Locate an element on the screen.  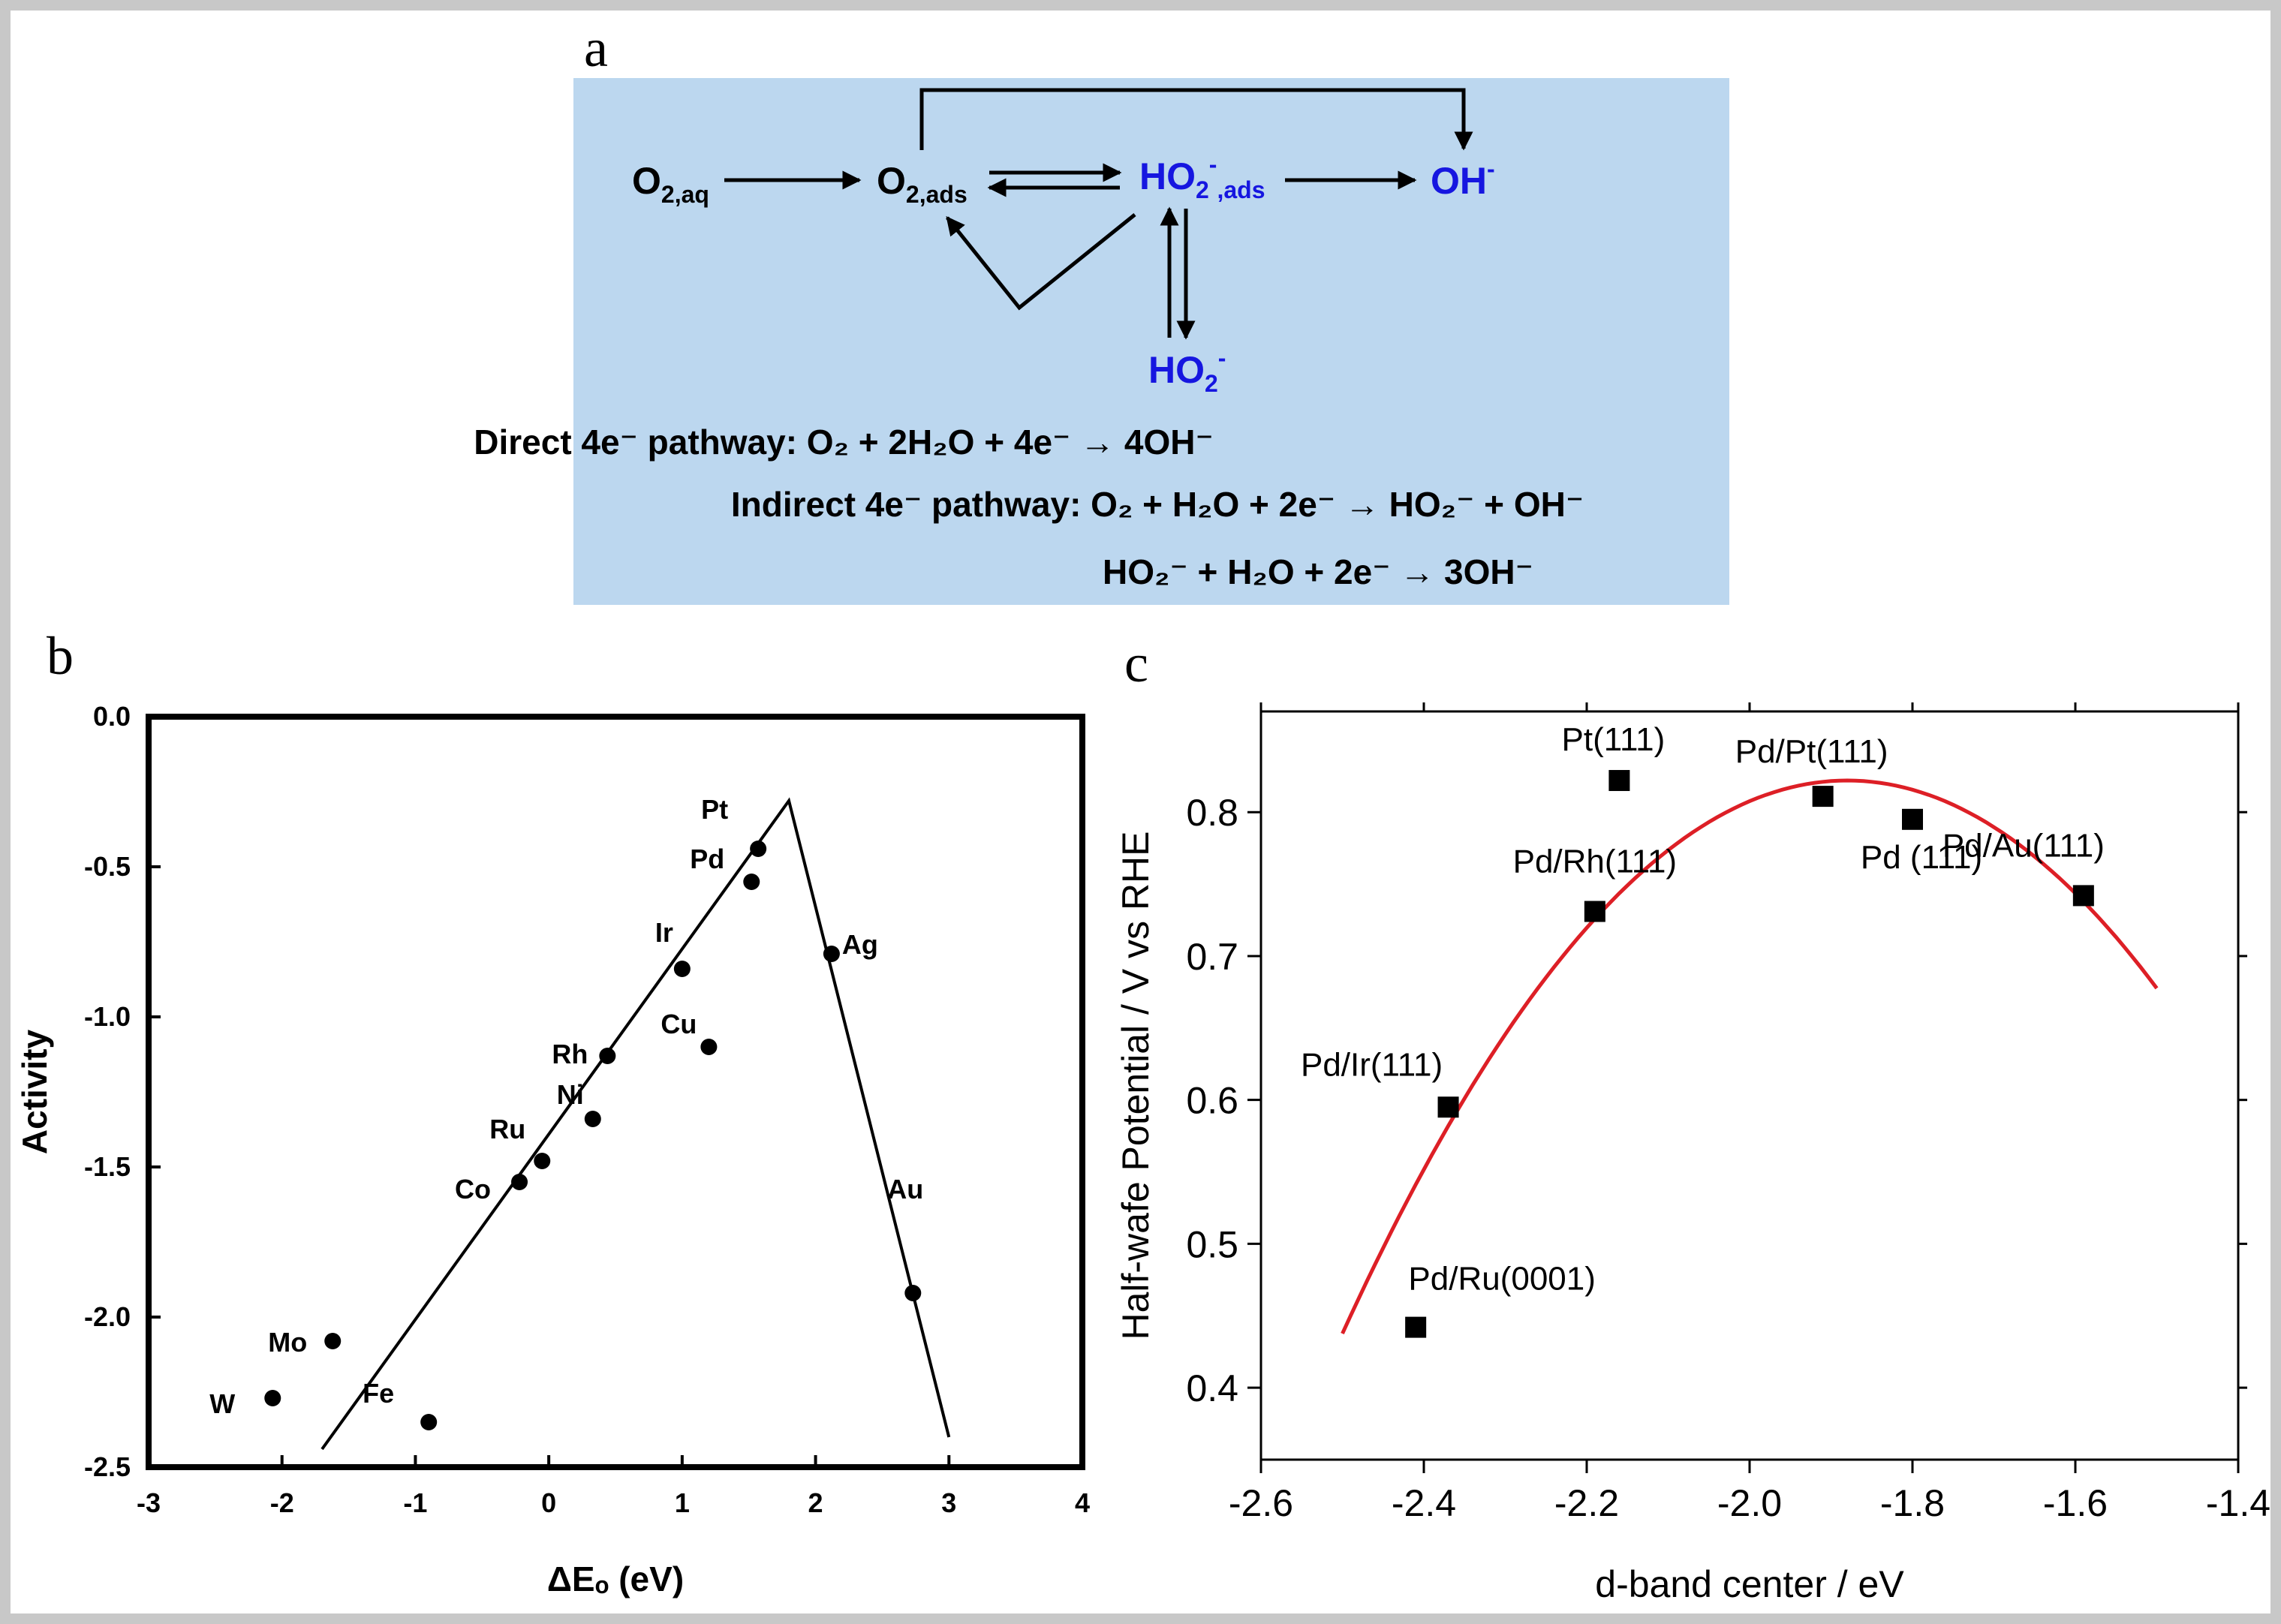
chart-b-point-label: Cu is located at coordinates (679, 1024).